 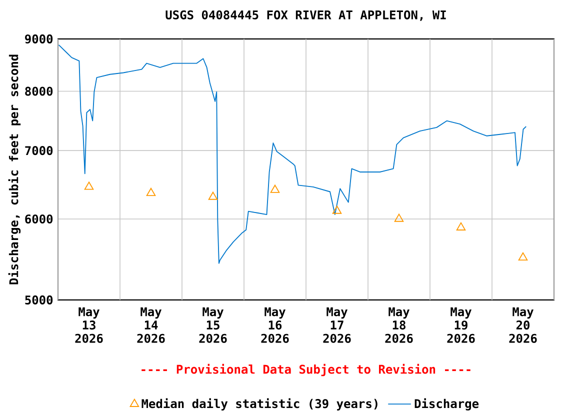 I want to click on y-tick-label: 5000, so click(x=39, y=299).